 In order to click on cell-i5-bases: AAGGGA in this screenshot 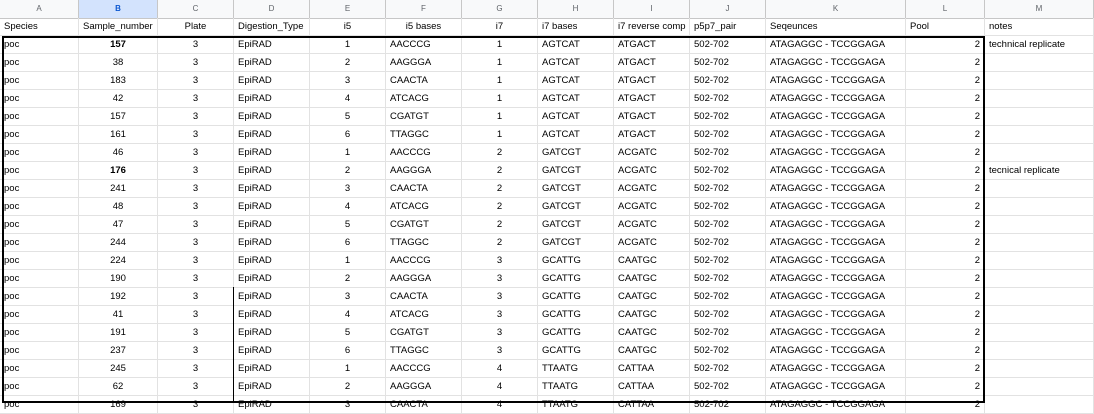, I will do `click(424, 279)`.